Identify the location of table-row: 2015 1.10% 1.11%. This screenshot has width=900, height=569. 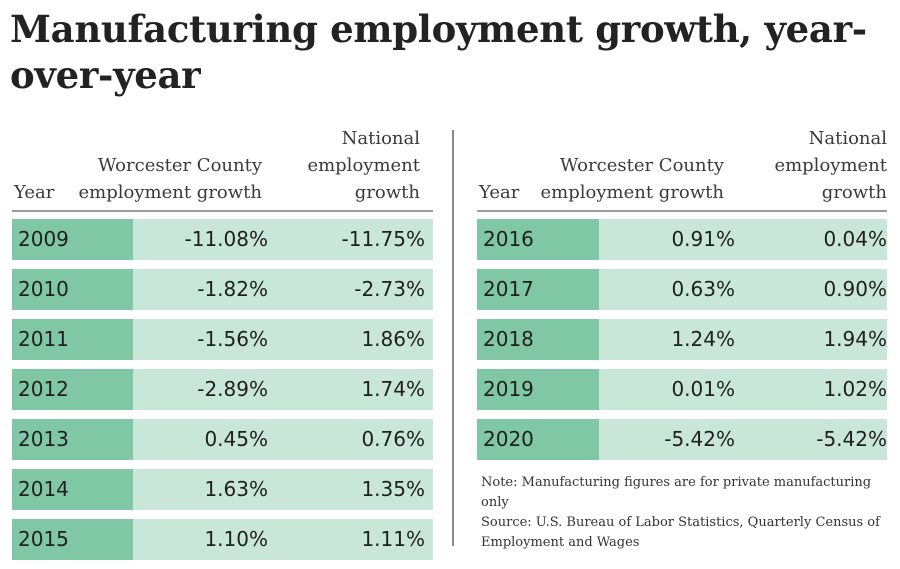
(222, 539).